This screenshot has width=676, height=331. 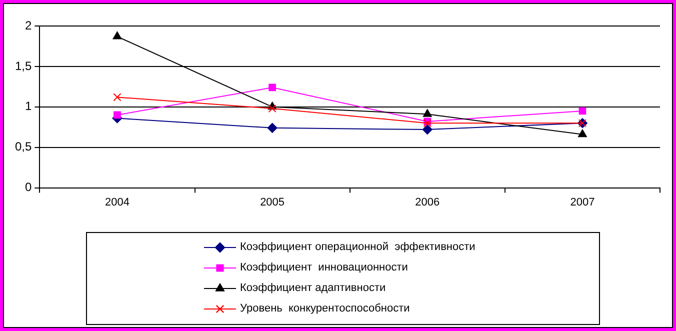 What do you see at coordinates (324, 268) in the screenshot?
I see `legend-label: Коэффициент инновационности` at bounding box center [324, 268].